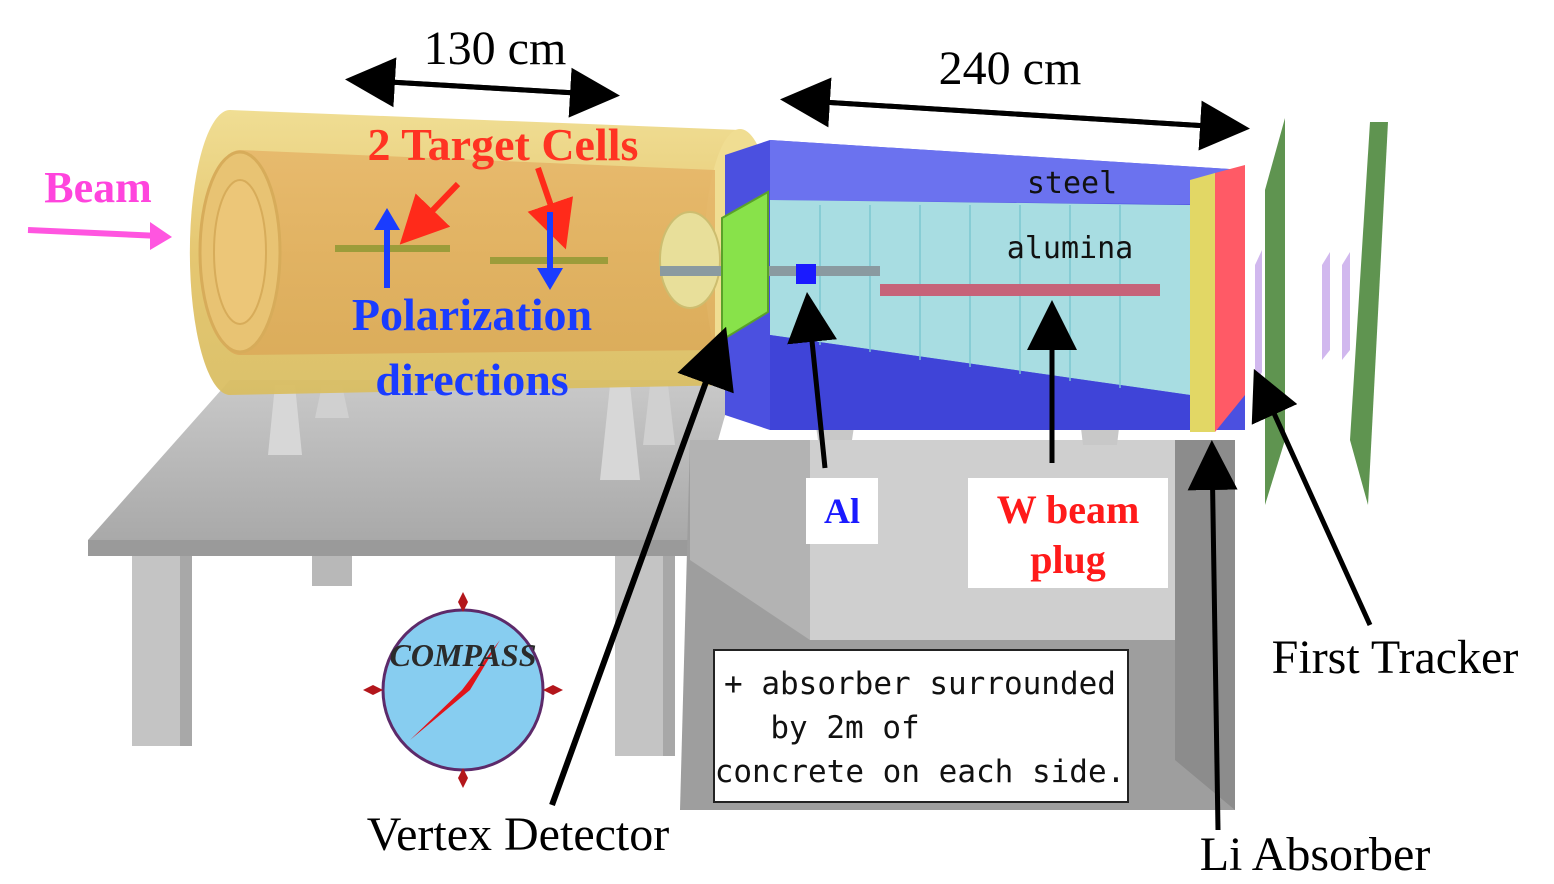  What do you see at coordinates (503, 144) in the screenshot?
I see `target-cells-label: 2 Target Cells` at bounding box center [503, 144].